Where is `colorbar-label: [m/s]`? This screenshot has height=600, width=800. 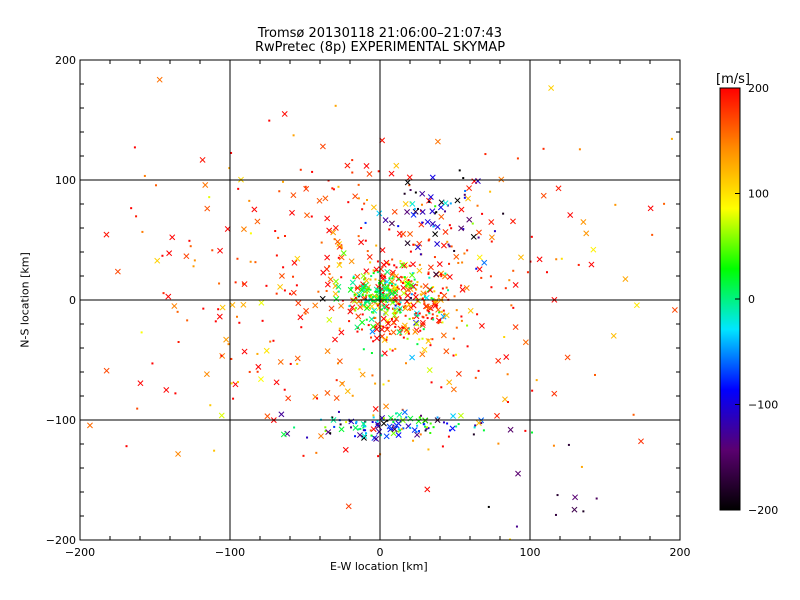 colorbar-label: [m/s] is located at coordinates (733, 79).